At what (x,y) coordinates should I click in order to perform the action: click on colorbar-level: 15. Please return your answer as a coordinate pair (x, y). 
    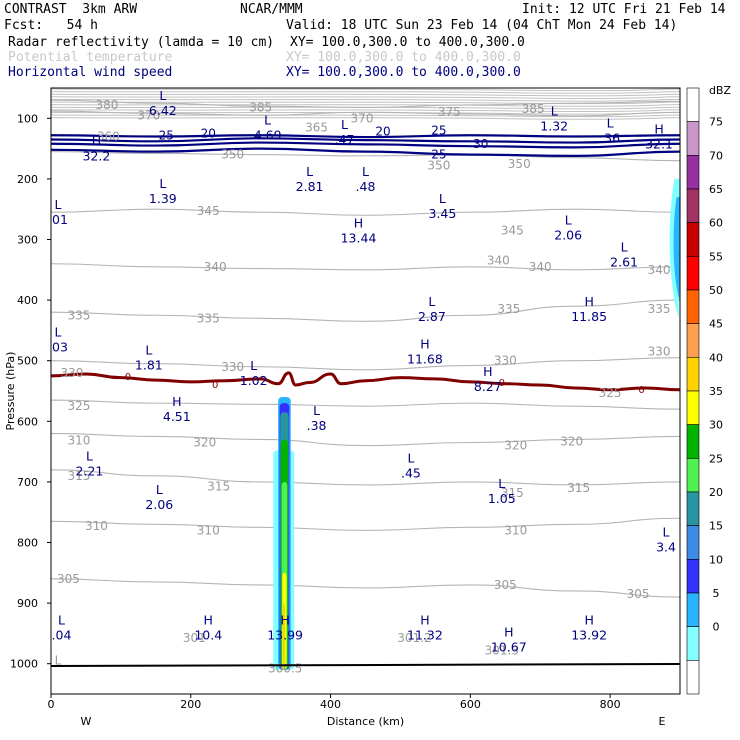
    Looking at the image, I should click on (716, 526).